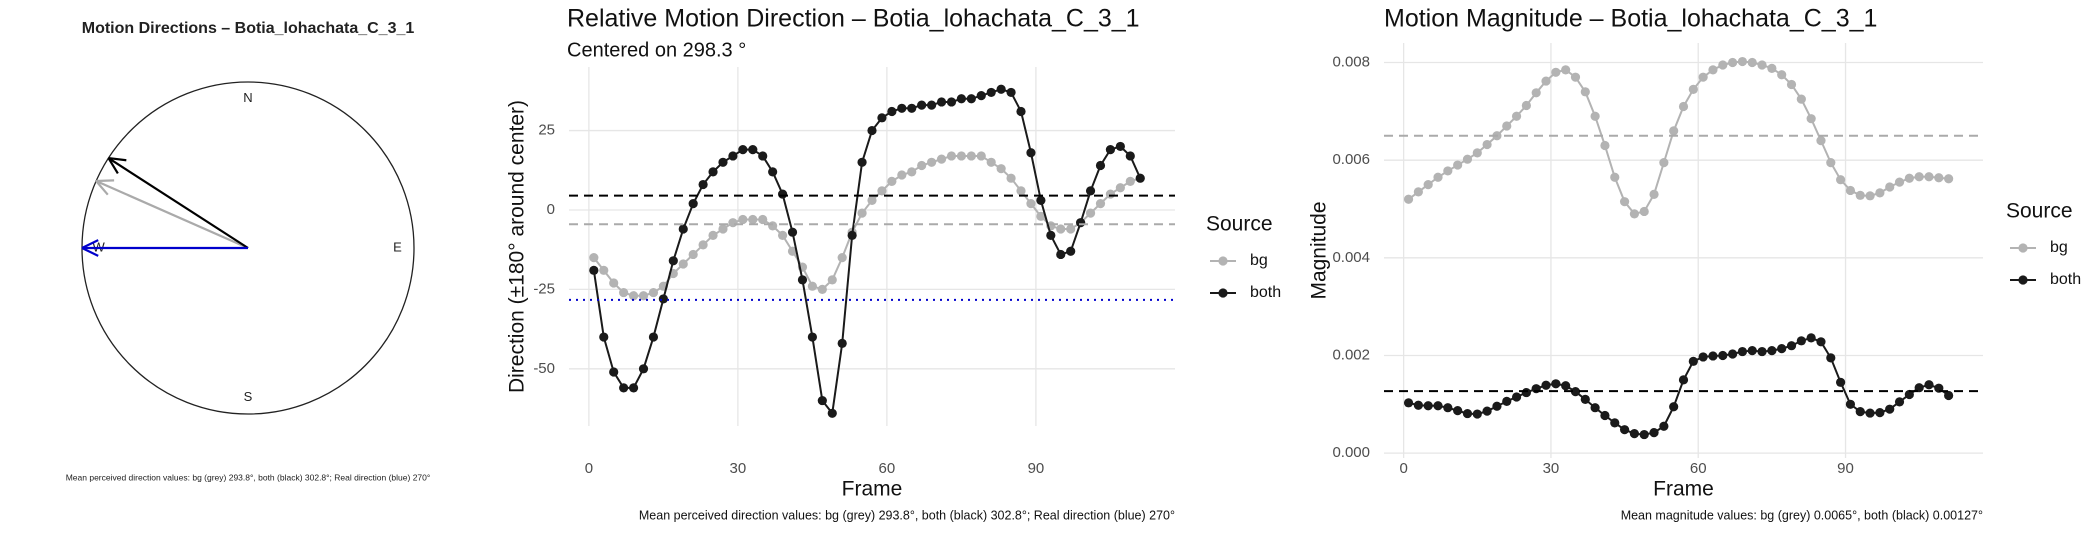 This screenshot has height=533, width=2100. What do you see at coordinates (1351, 354) in the screenshot?
I see `y-tick-label: 0.002` at bounding box center [1351, 354].